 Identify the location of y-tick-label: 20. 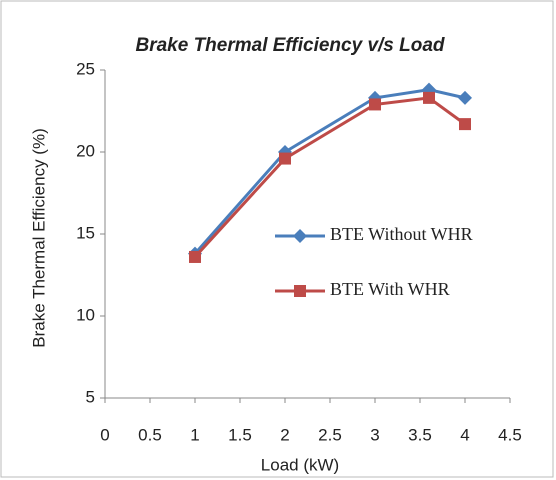
(85, 150).